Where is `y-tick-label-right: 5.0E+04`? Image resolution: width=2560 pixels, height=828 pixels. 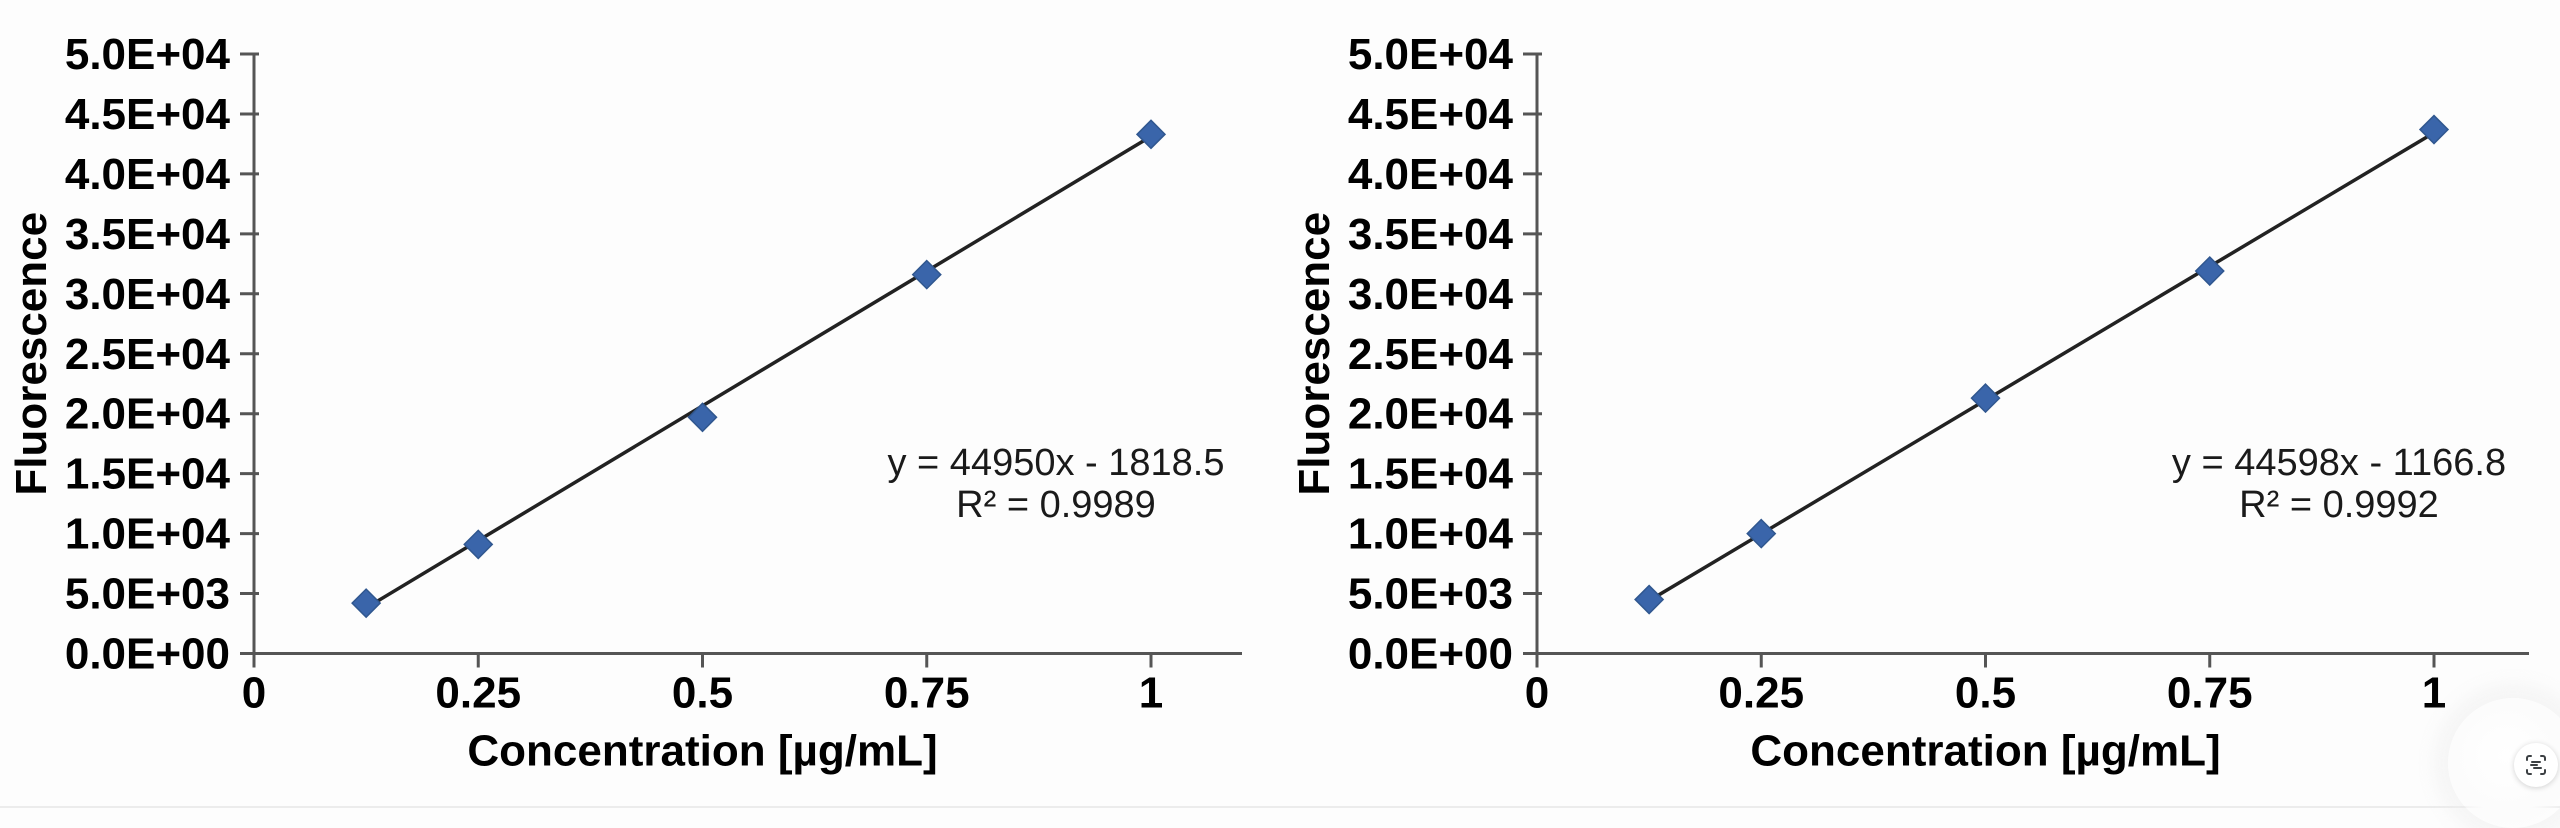 y-tick-label-right: 5.0E+04 is located at coordinates (1431, 54).